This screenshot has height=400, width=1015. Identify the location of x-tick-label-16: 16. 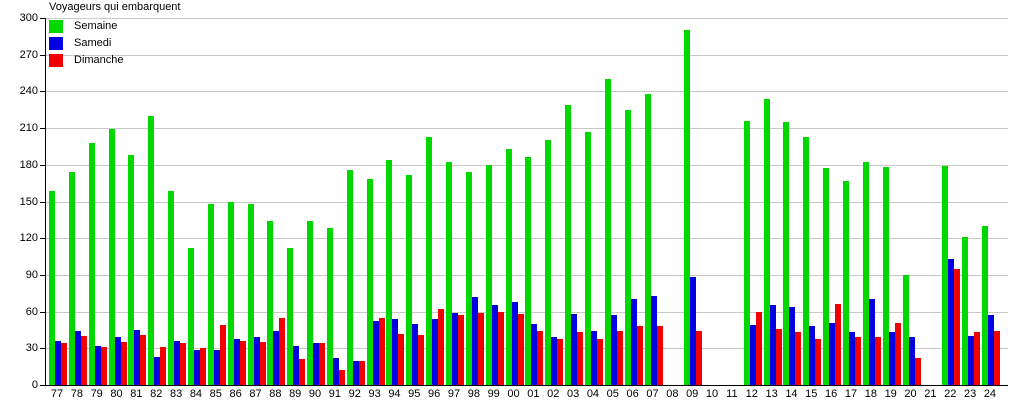
(831, 394).